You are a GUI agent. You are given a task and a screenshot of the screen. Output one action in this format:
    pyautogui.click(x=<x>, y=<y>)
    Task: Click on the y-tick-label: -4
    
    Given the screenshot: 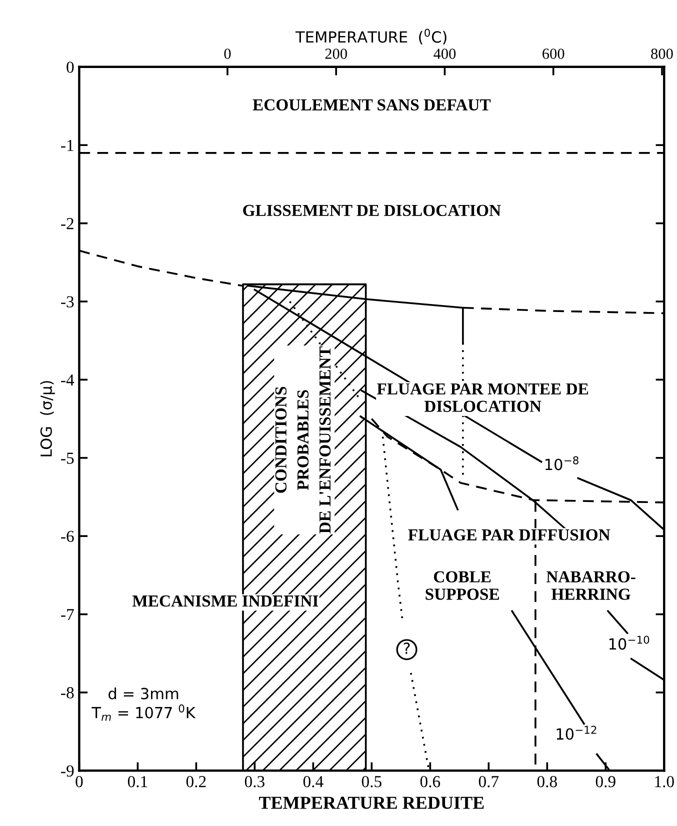 What is the action you would take?
    pyautogui.click(x=67, y=380)
    